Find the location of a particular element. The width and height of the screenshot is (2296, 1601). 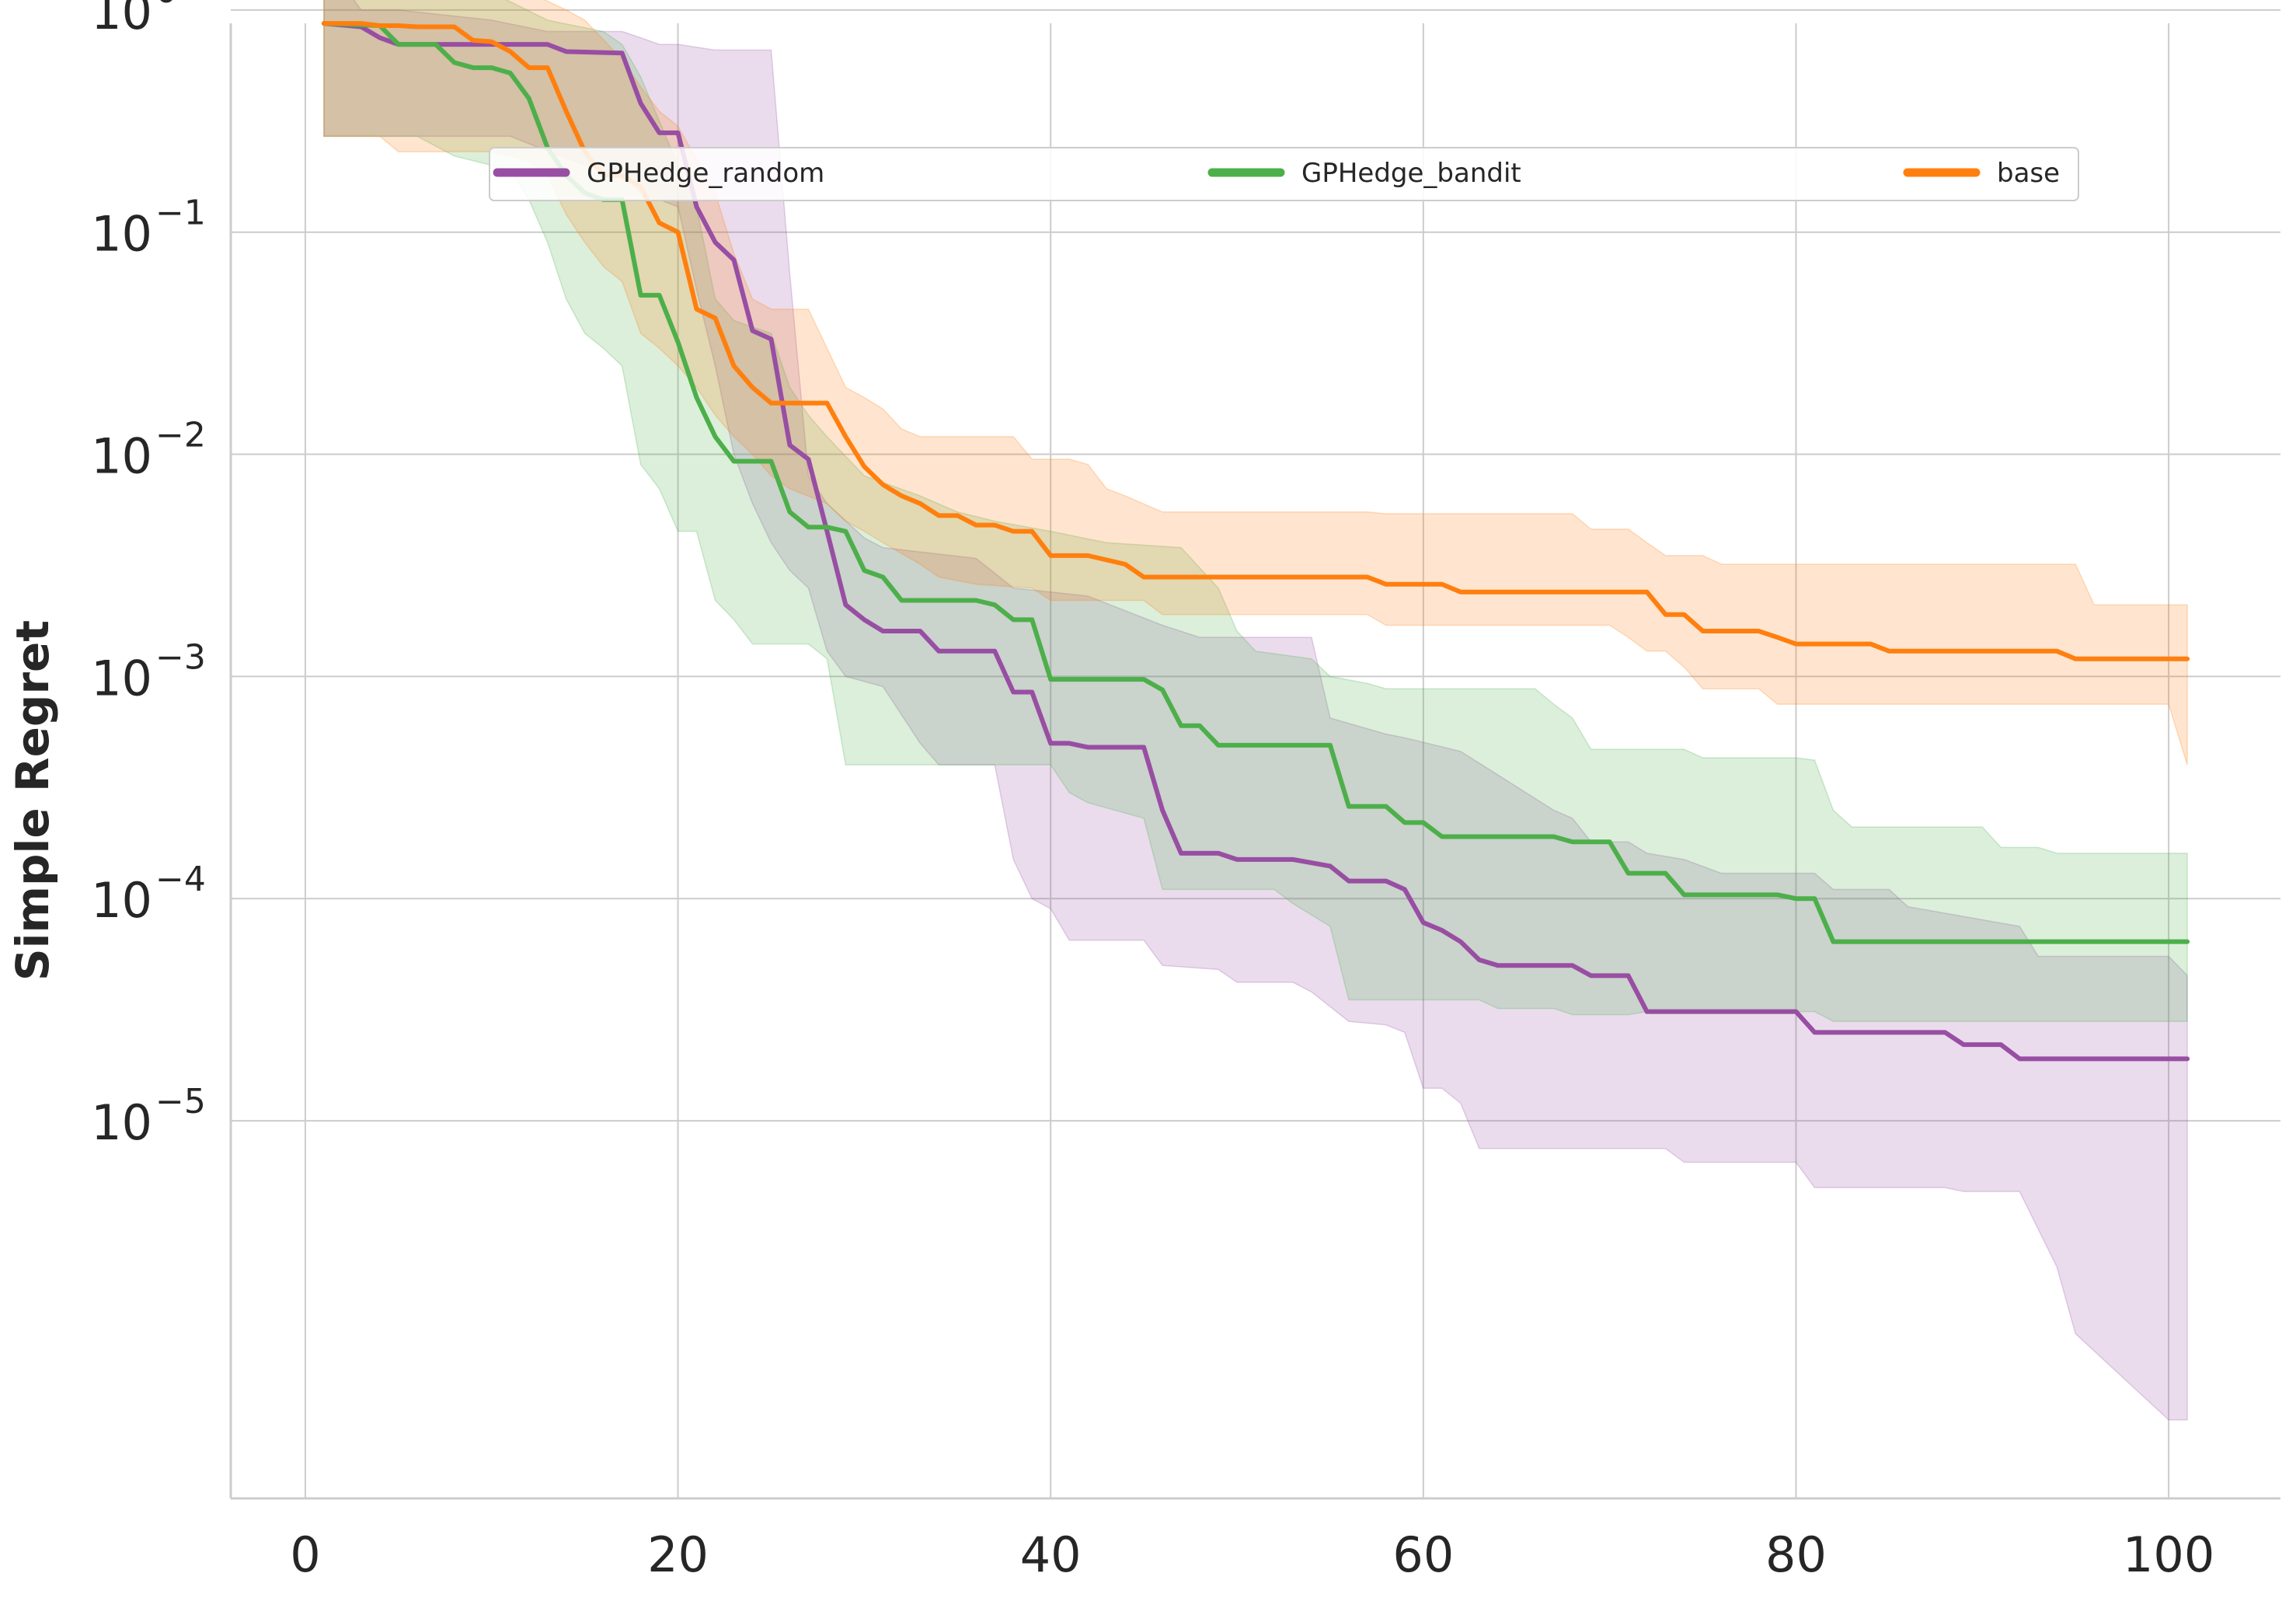

x-tick-label: 40 is located at coordinates (1051, 1554).